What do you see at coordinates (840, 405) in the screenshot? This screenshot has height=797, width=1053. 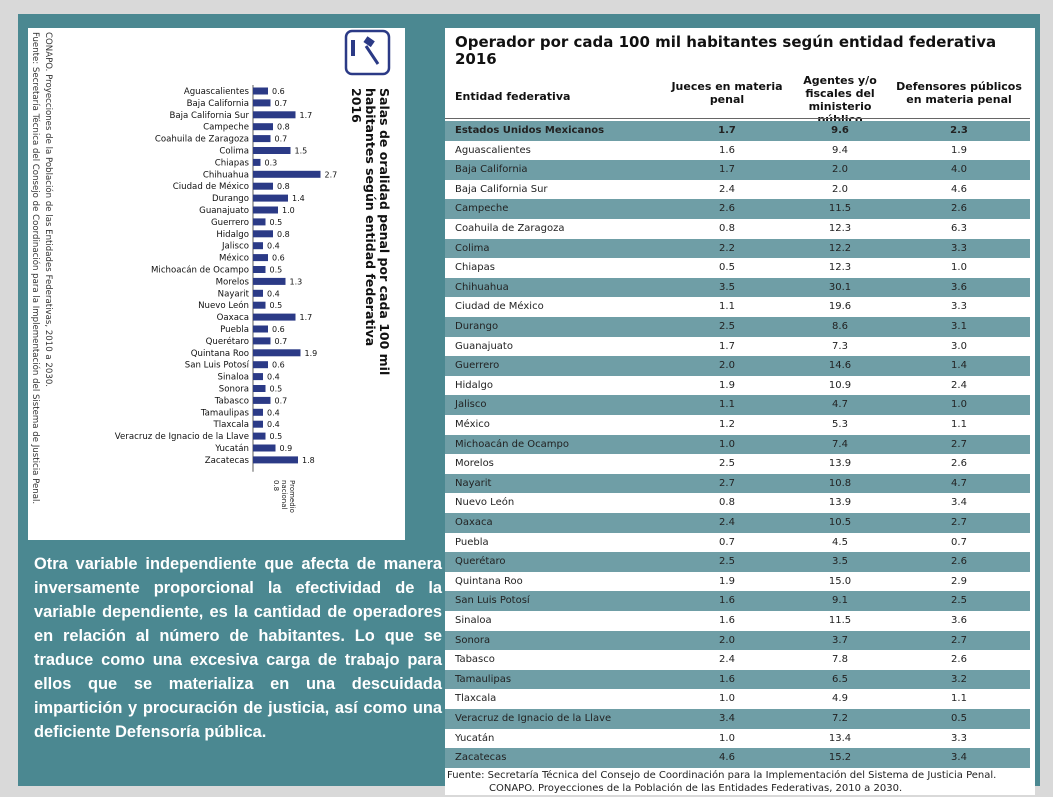 I see `table-cell: 4.7` at bounding box center [840, 405].